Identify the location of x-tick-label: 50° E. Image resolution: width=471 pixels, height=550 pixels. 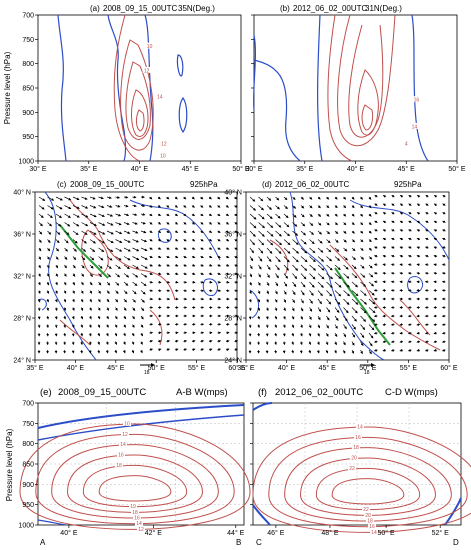
(387, 533).